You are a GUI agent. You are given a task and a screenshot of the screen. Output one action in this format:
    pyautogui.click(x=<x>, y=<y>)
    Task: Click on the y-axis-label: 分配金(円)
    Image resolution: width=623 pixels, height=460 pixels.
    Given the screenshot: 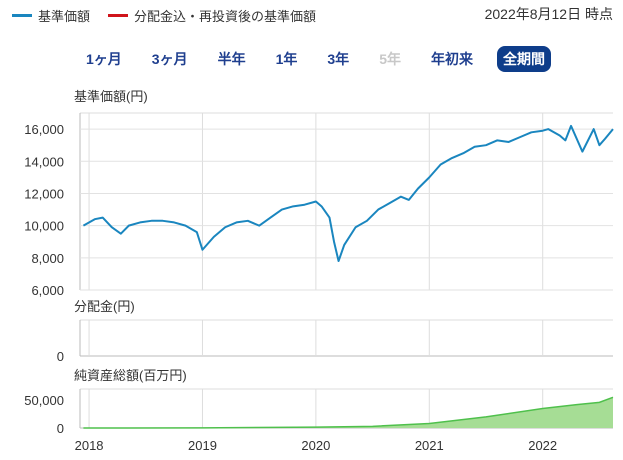 What is the action you would take?
    pyautogui.click(x=104, y=306)
    